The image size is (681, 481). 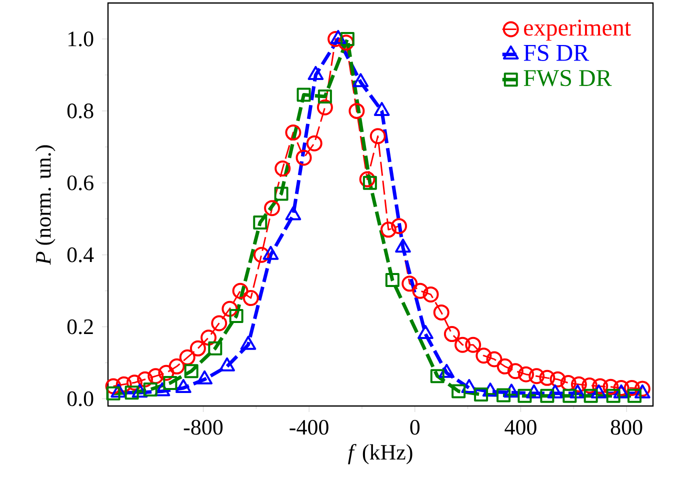 What do you see at coordinates (80, 254) in the screenshot?
I see `y-tick-label: 0.4` at bounding box center [80, 254].